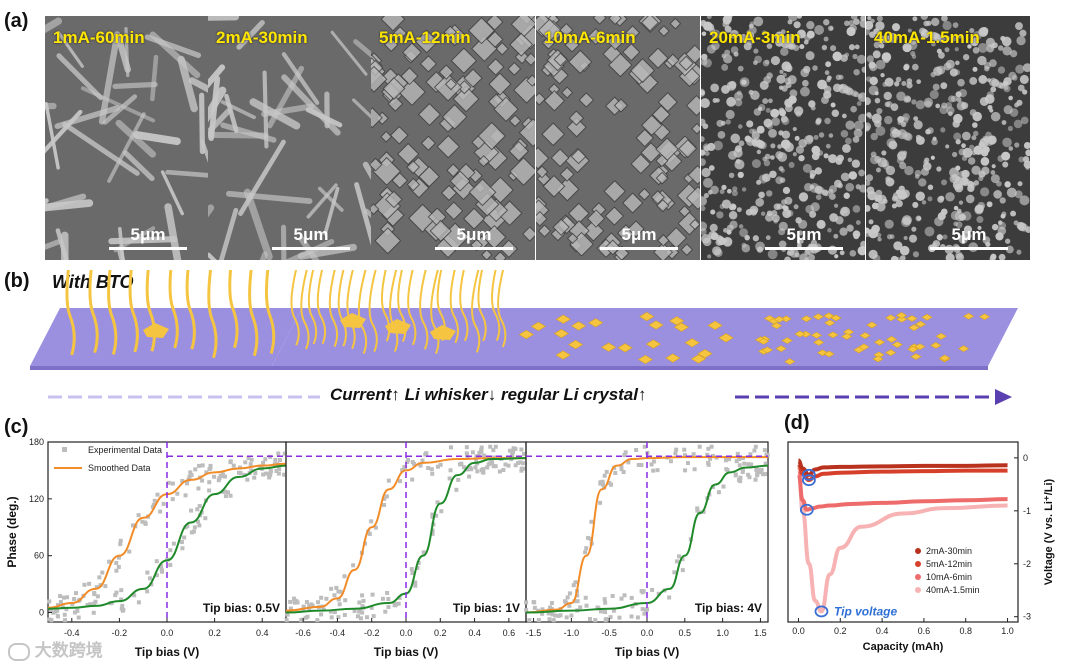 This screenshot has height=666, width=1080. What do you see at coordinates (39, 556) in the screenshot?
I see `y-tick-label: 60` at bounding box center [39, 556].